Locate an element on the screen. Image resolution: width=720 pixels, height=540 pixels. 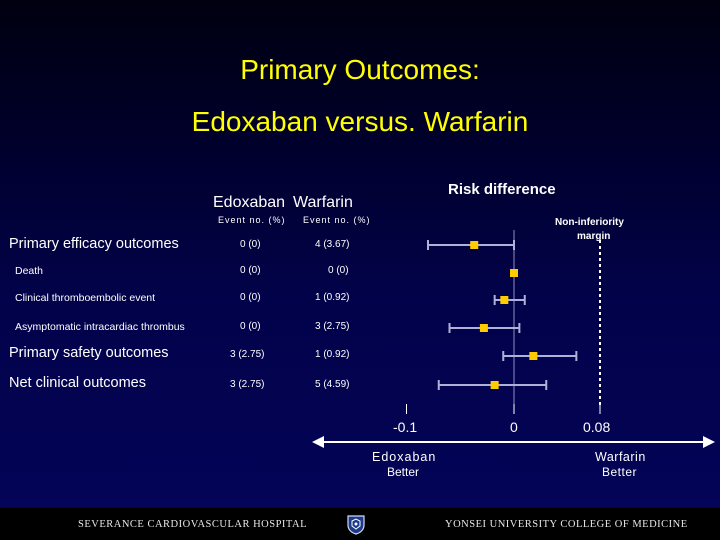
axis-tick-label-minus-0-1: -0.1 is located at coordinates (405, 427).